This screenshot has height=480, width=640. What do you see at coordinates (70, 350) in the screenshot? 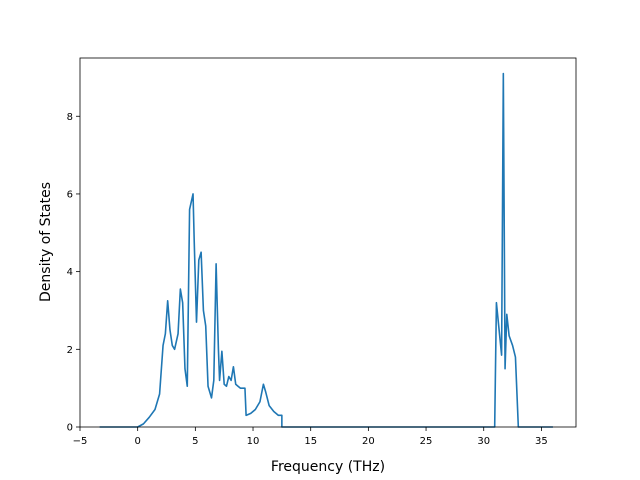
I see `y-tick-label: 2` at bounding box center [70, 350].